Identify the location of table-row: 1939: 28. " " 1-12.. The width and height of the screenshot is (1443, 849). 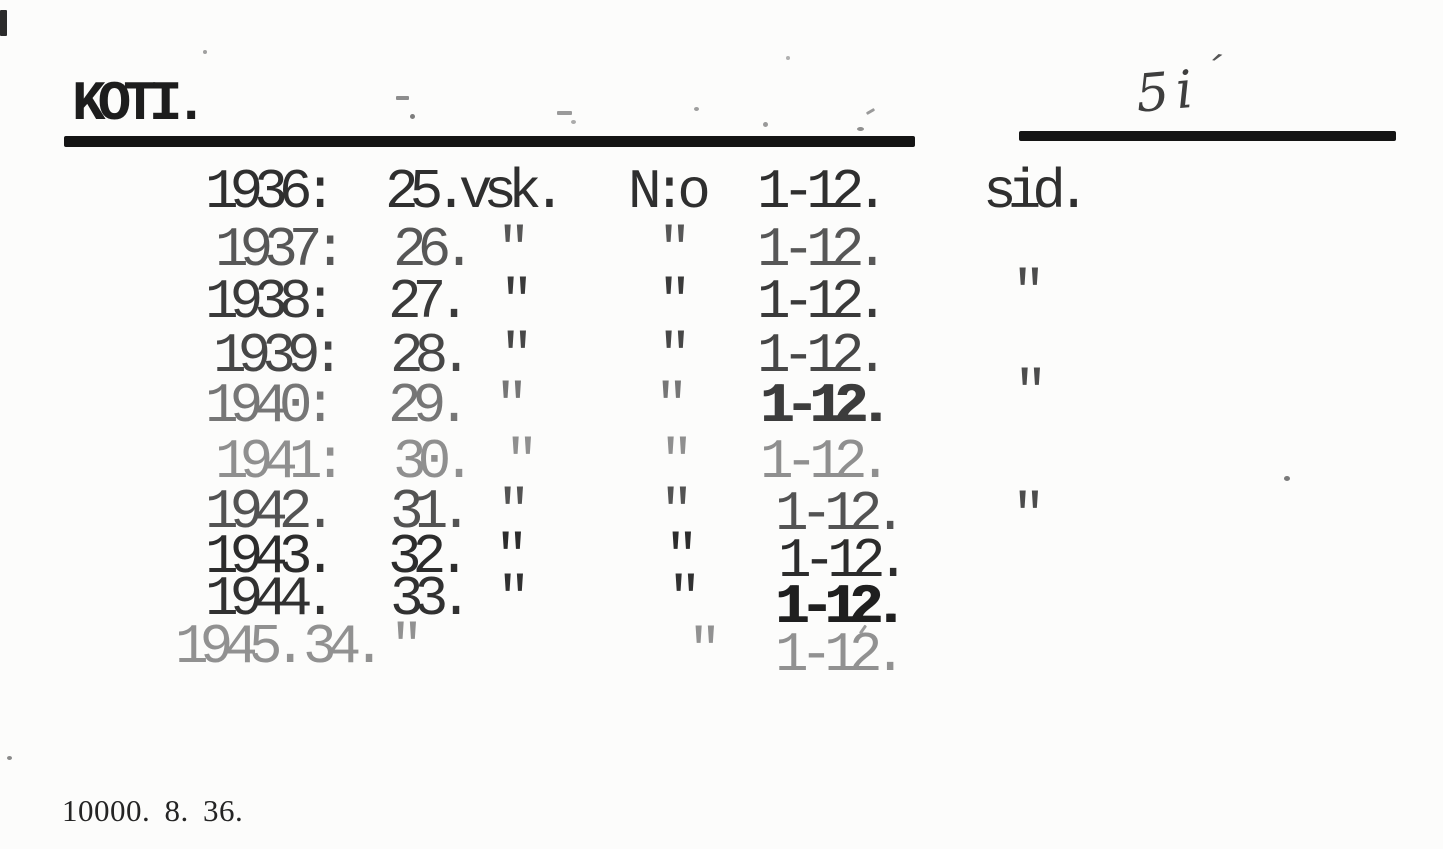
(721, 357).